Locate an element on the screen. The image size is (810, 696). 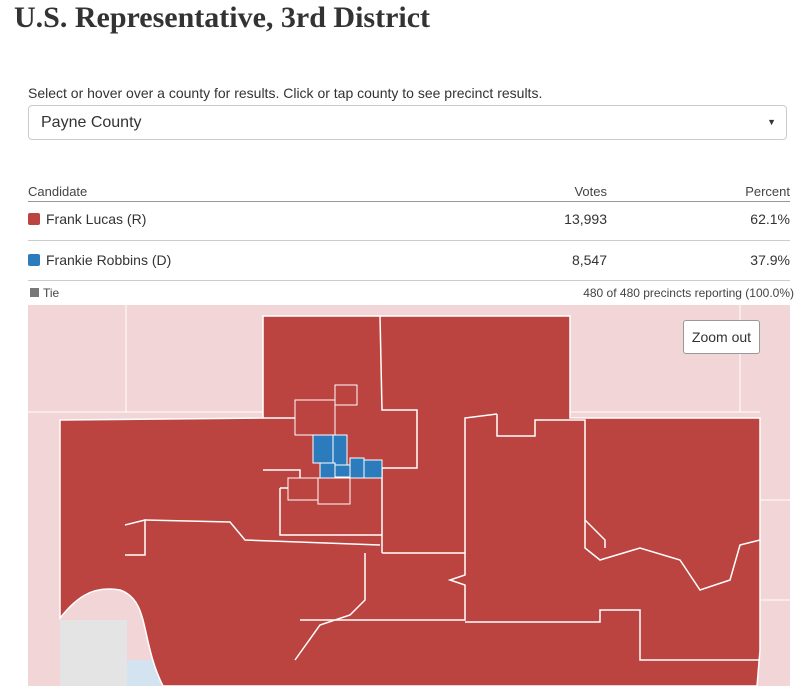
column-header: Votes is located at coordinates (590, 191).